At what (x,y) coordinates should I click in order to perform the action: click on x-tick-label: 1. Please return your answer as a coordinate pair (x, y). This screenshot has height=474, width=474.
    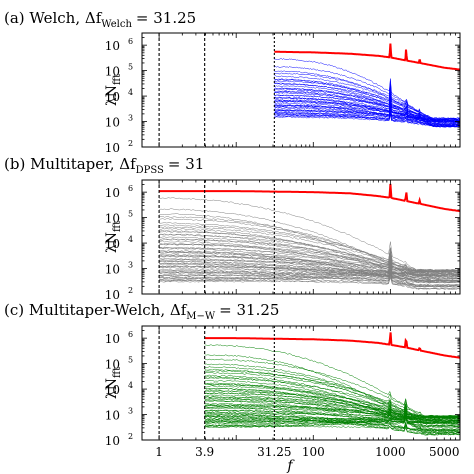
    Looking at the image, I should click on (159, 452).